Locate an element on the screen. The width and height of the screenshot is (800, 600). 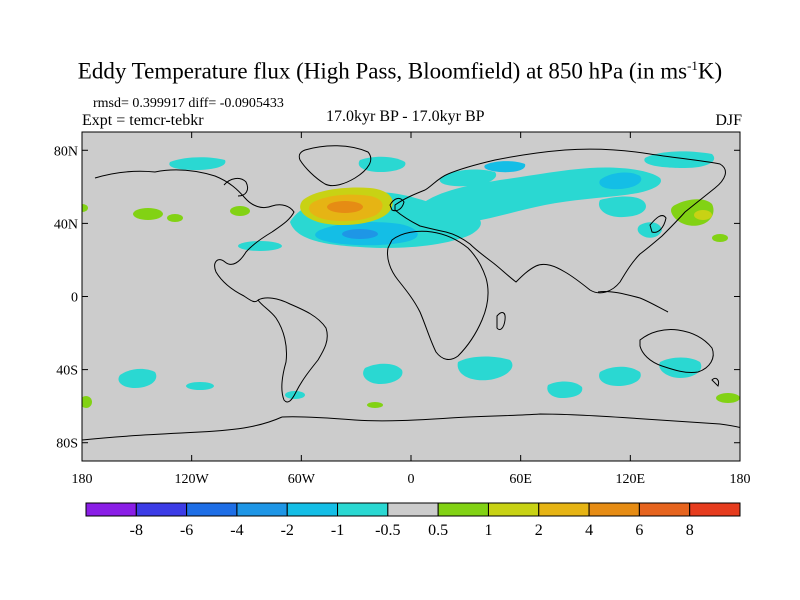
colorbar-label: -1 is located at coordinates (337, 530).